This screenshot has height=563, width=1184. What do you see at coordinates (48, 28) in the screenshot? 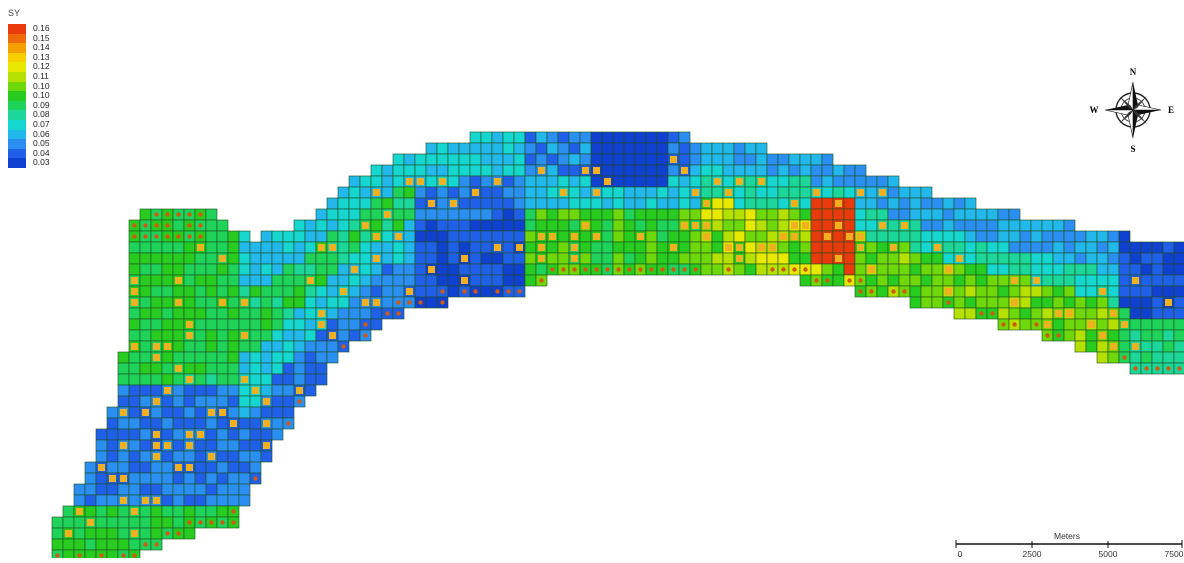
I see `legend-item: 0.16` at bounding box center [48, 28].